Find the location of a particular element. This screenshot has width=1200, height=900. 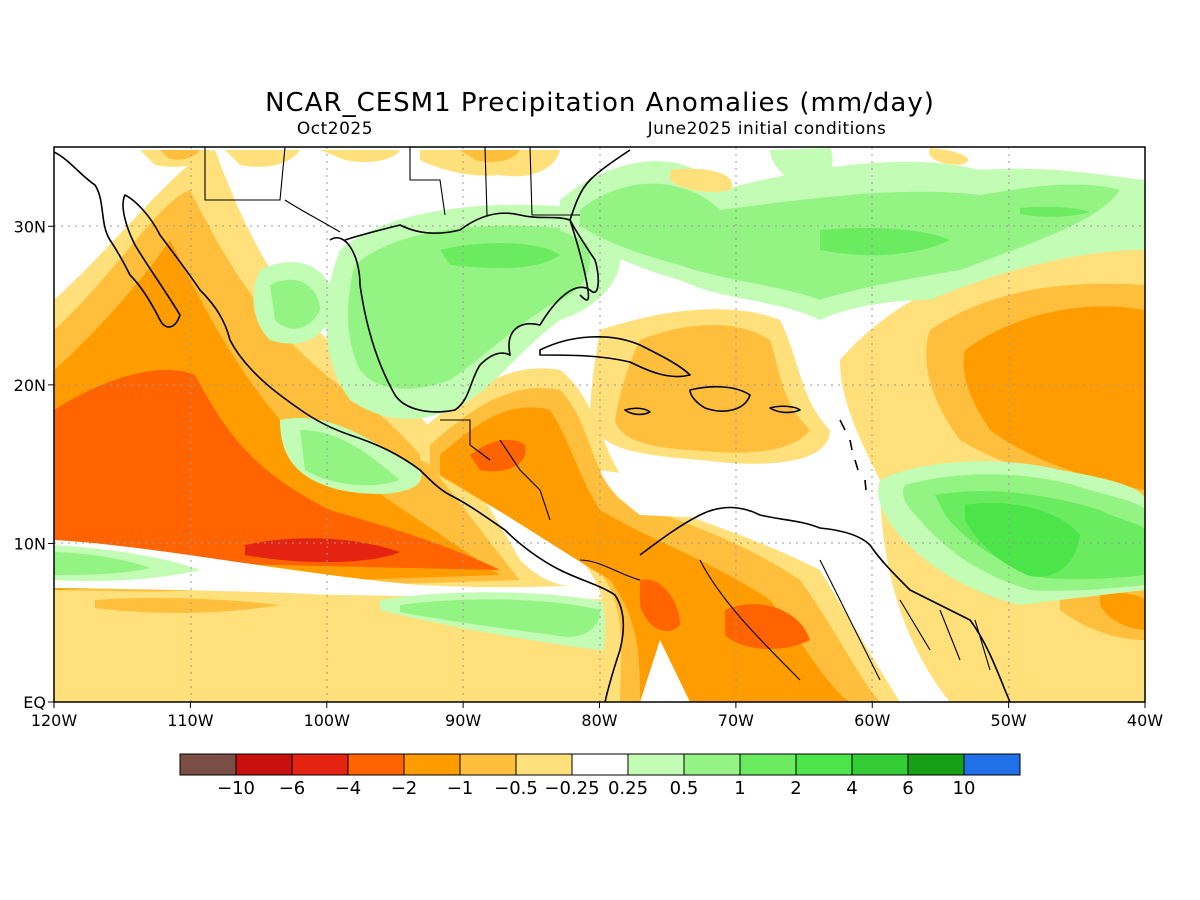

cuba-coastline is located at coordinates (615, 357).